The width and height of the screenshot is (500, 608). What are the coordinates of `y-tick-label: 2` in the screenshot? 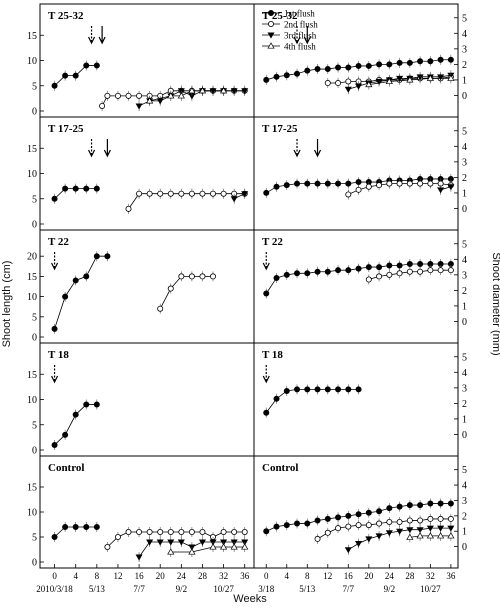 It's located at (464, 178).